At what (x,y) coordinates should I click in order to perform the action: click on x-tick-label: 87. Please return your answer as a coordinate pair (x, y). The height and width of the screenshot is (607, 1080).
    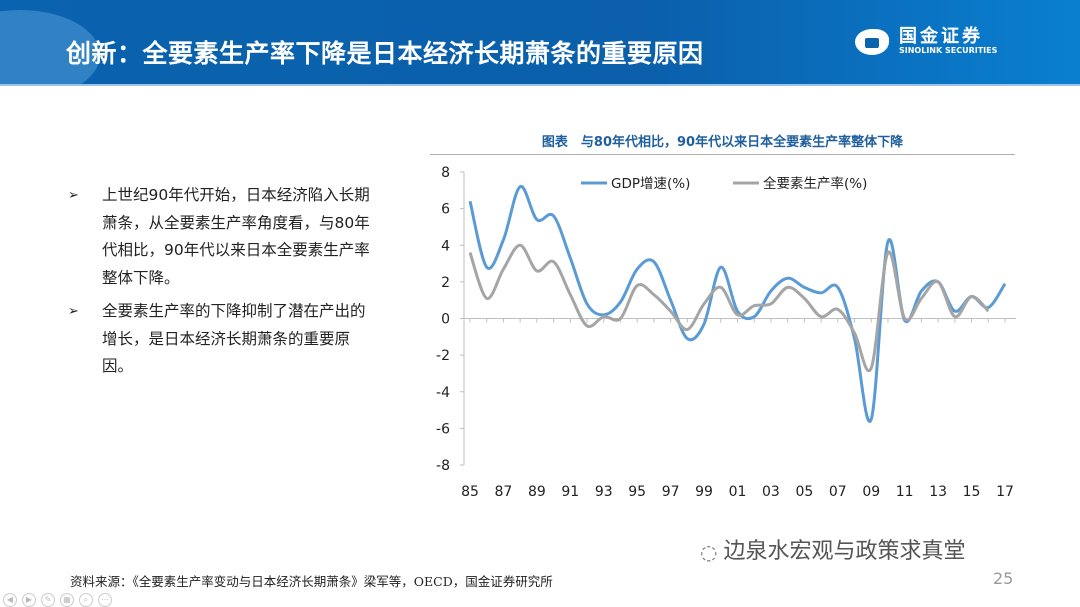
    Looking at the image, I should click on (504, 492).